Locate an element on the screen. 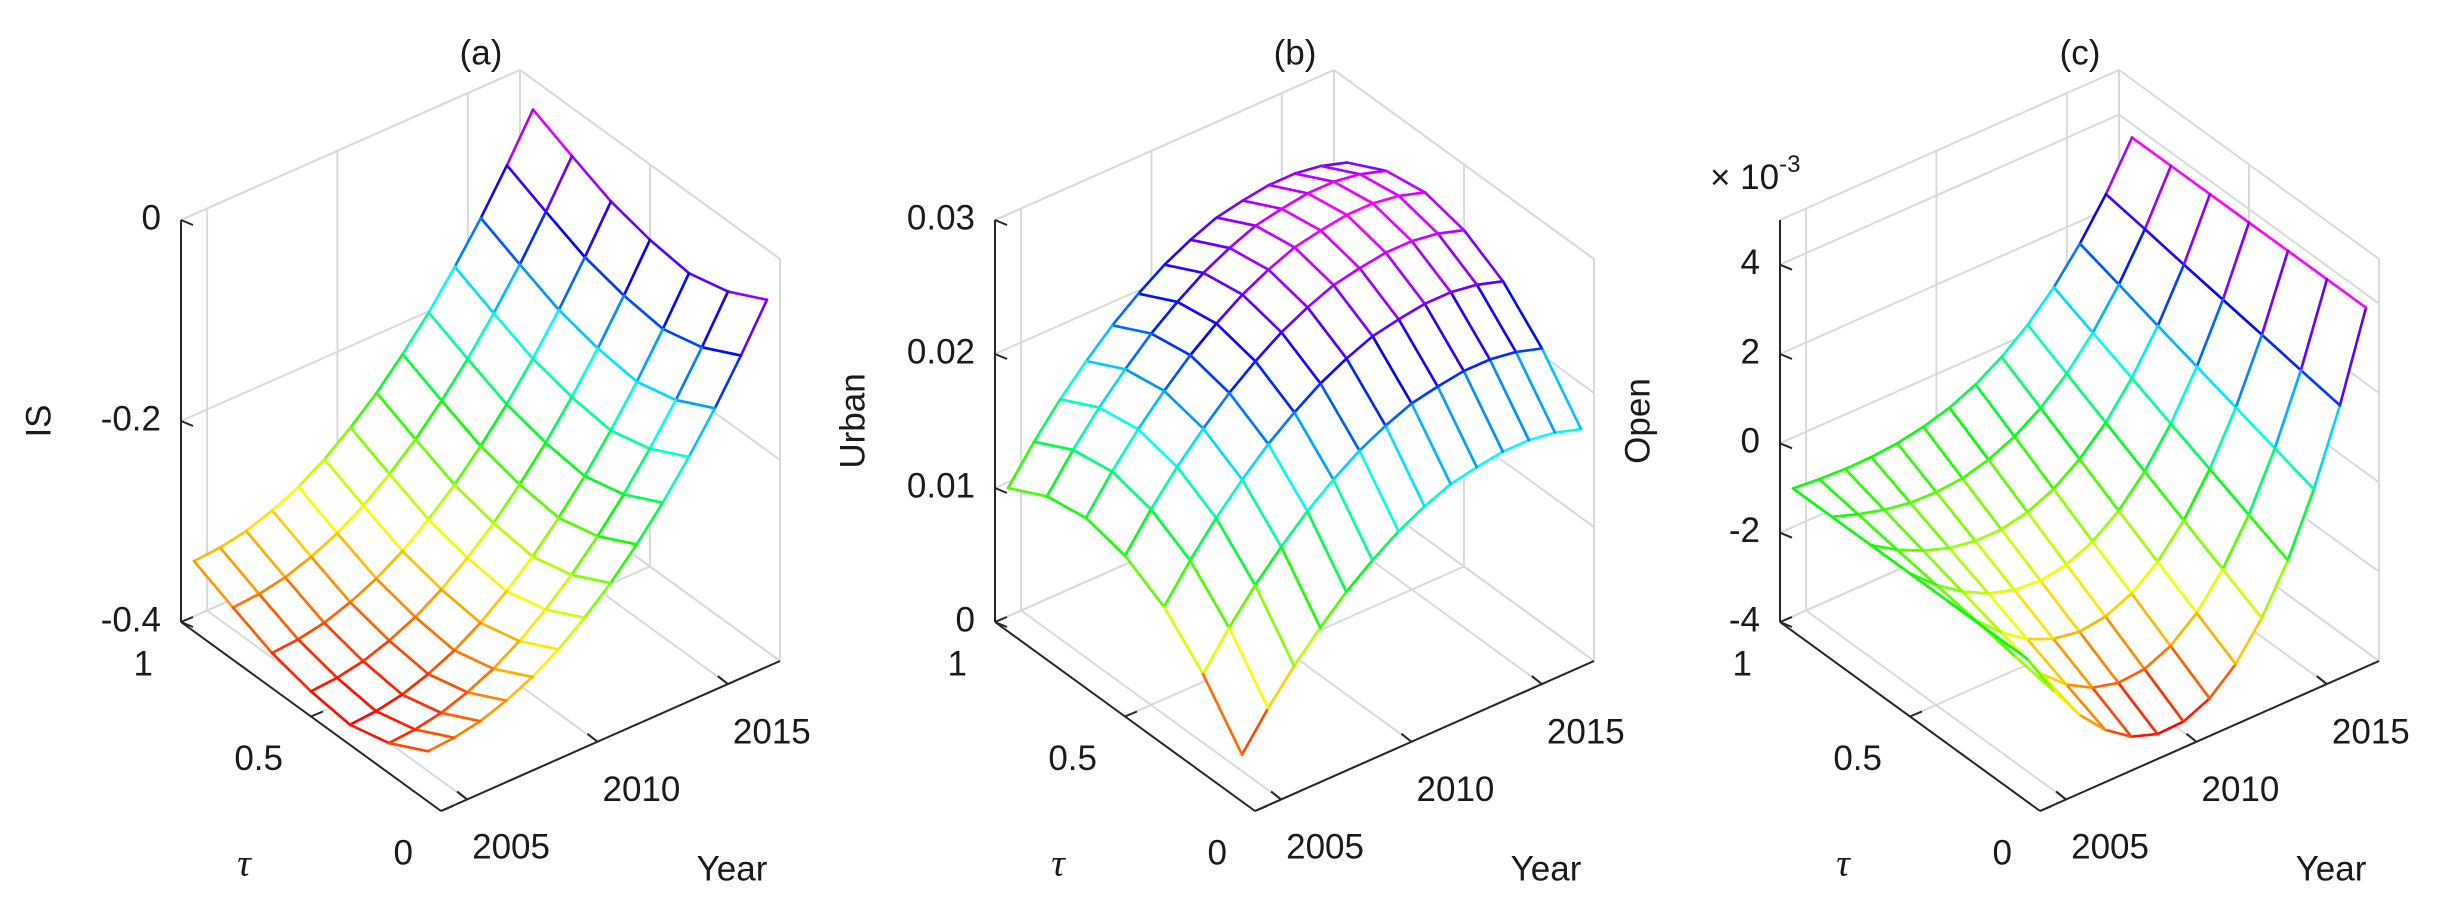 Image resolution: width=2457 pixels, height=908 pixels. x-tick-label: 2010 is located at coordinates (2241, 789).